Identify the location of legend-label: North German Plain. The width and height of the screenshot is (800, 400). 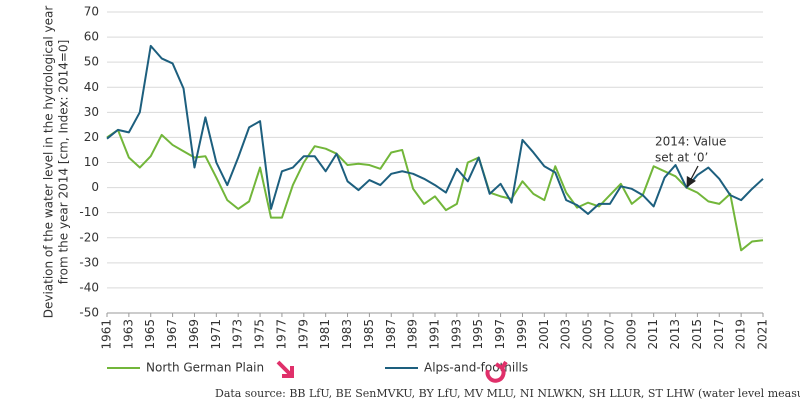
(205, 368).